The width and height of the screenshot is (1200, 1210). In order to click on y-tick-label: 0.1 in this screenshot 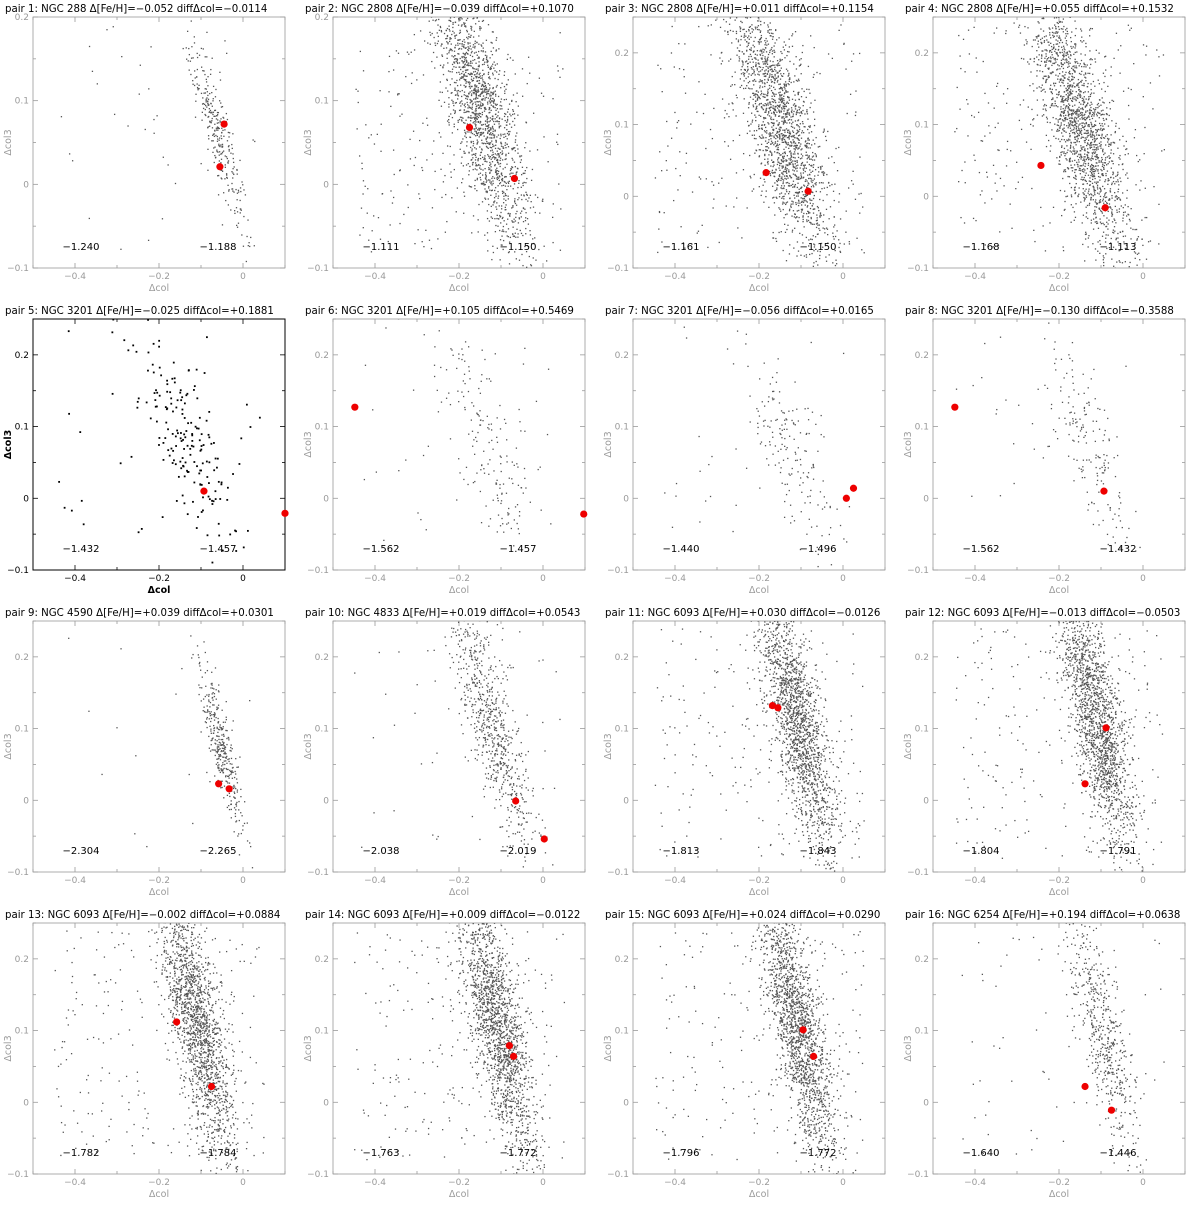, I will do `click(922, 126)`.